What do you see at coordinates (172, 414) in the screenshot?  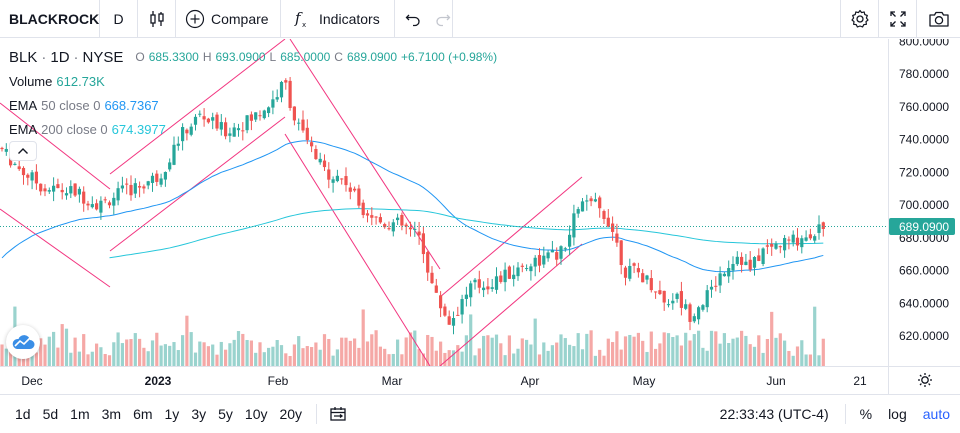 I see `range-1y: 1y` at bounding box center [172, 414].